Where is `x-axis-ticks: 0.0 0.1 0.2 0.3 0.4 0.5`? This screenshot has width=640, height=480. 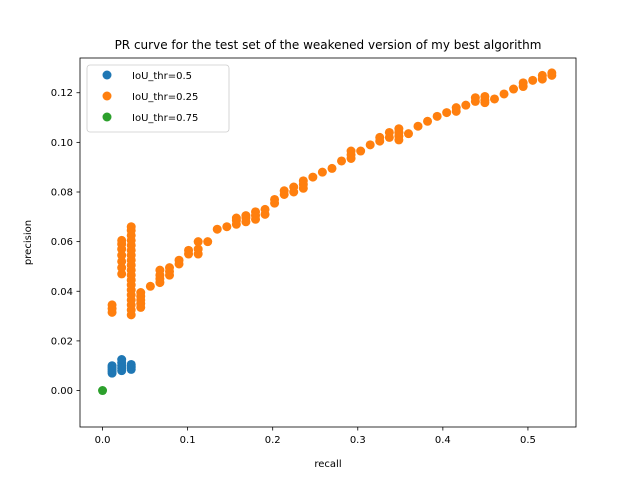 x-axis-ticks: 0.0 0.1 0.2 0.3 0.4 0.5 is located at coordinates (315, 436).